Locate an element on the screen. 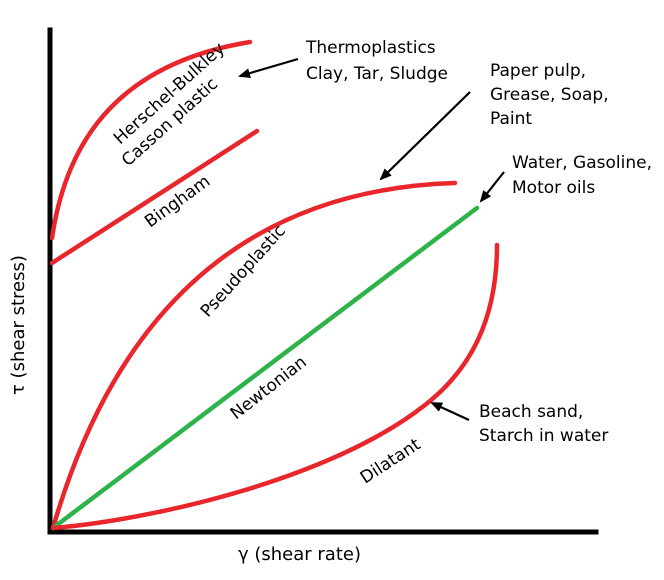  beach-sand-arrow is located at coordinates (450, 411).